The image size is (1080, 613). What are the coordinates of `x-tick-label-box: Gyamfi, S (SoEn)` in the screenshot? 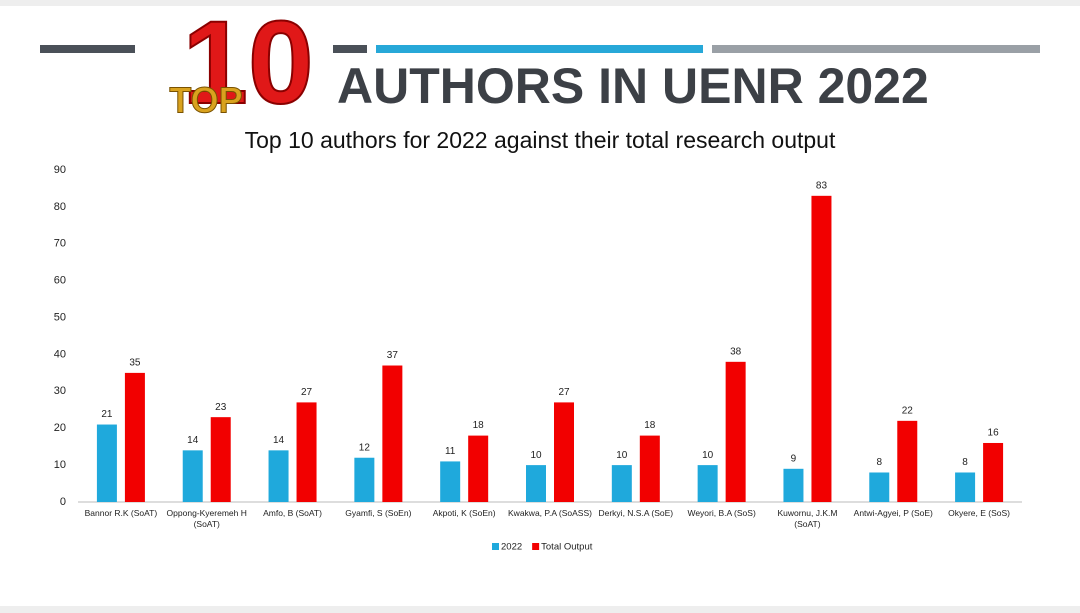 It's located at (378, 513).